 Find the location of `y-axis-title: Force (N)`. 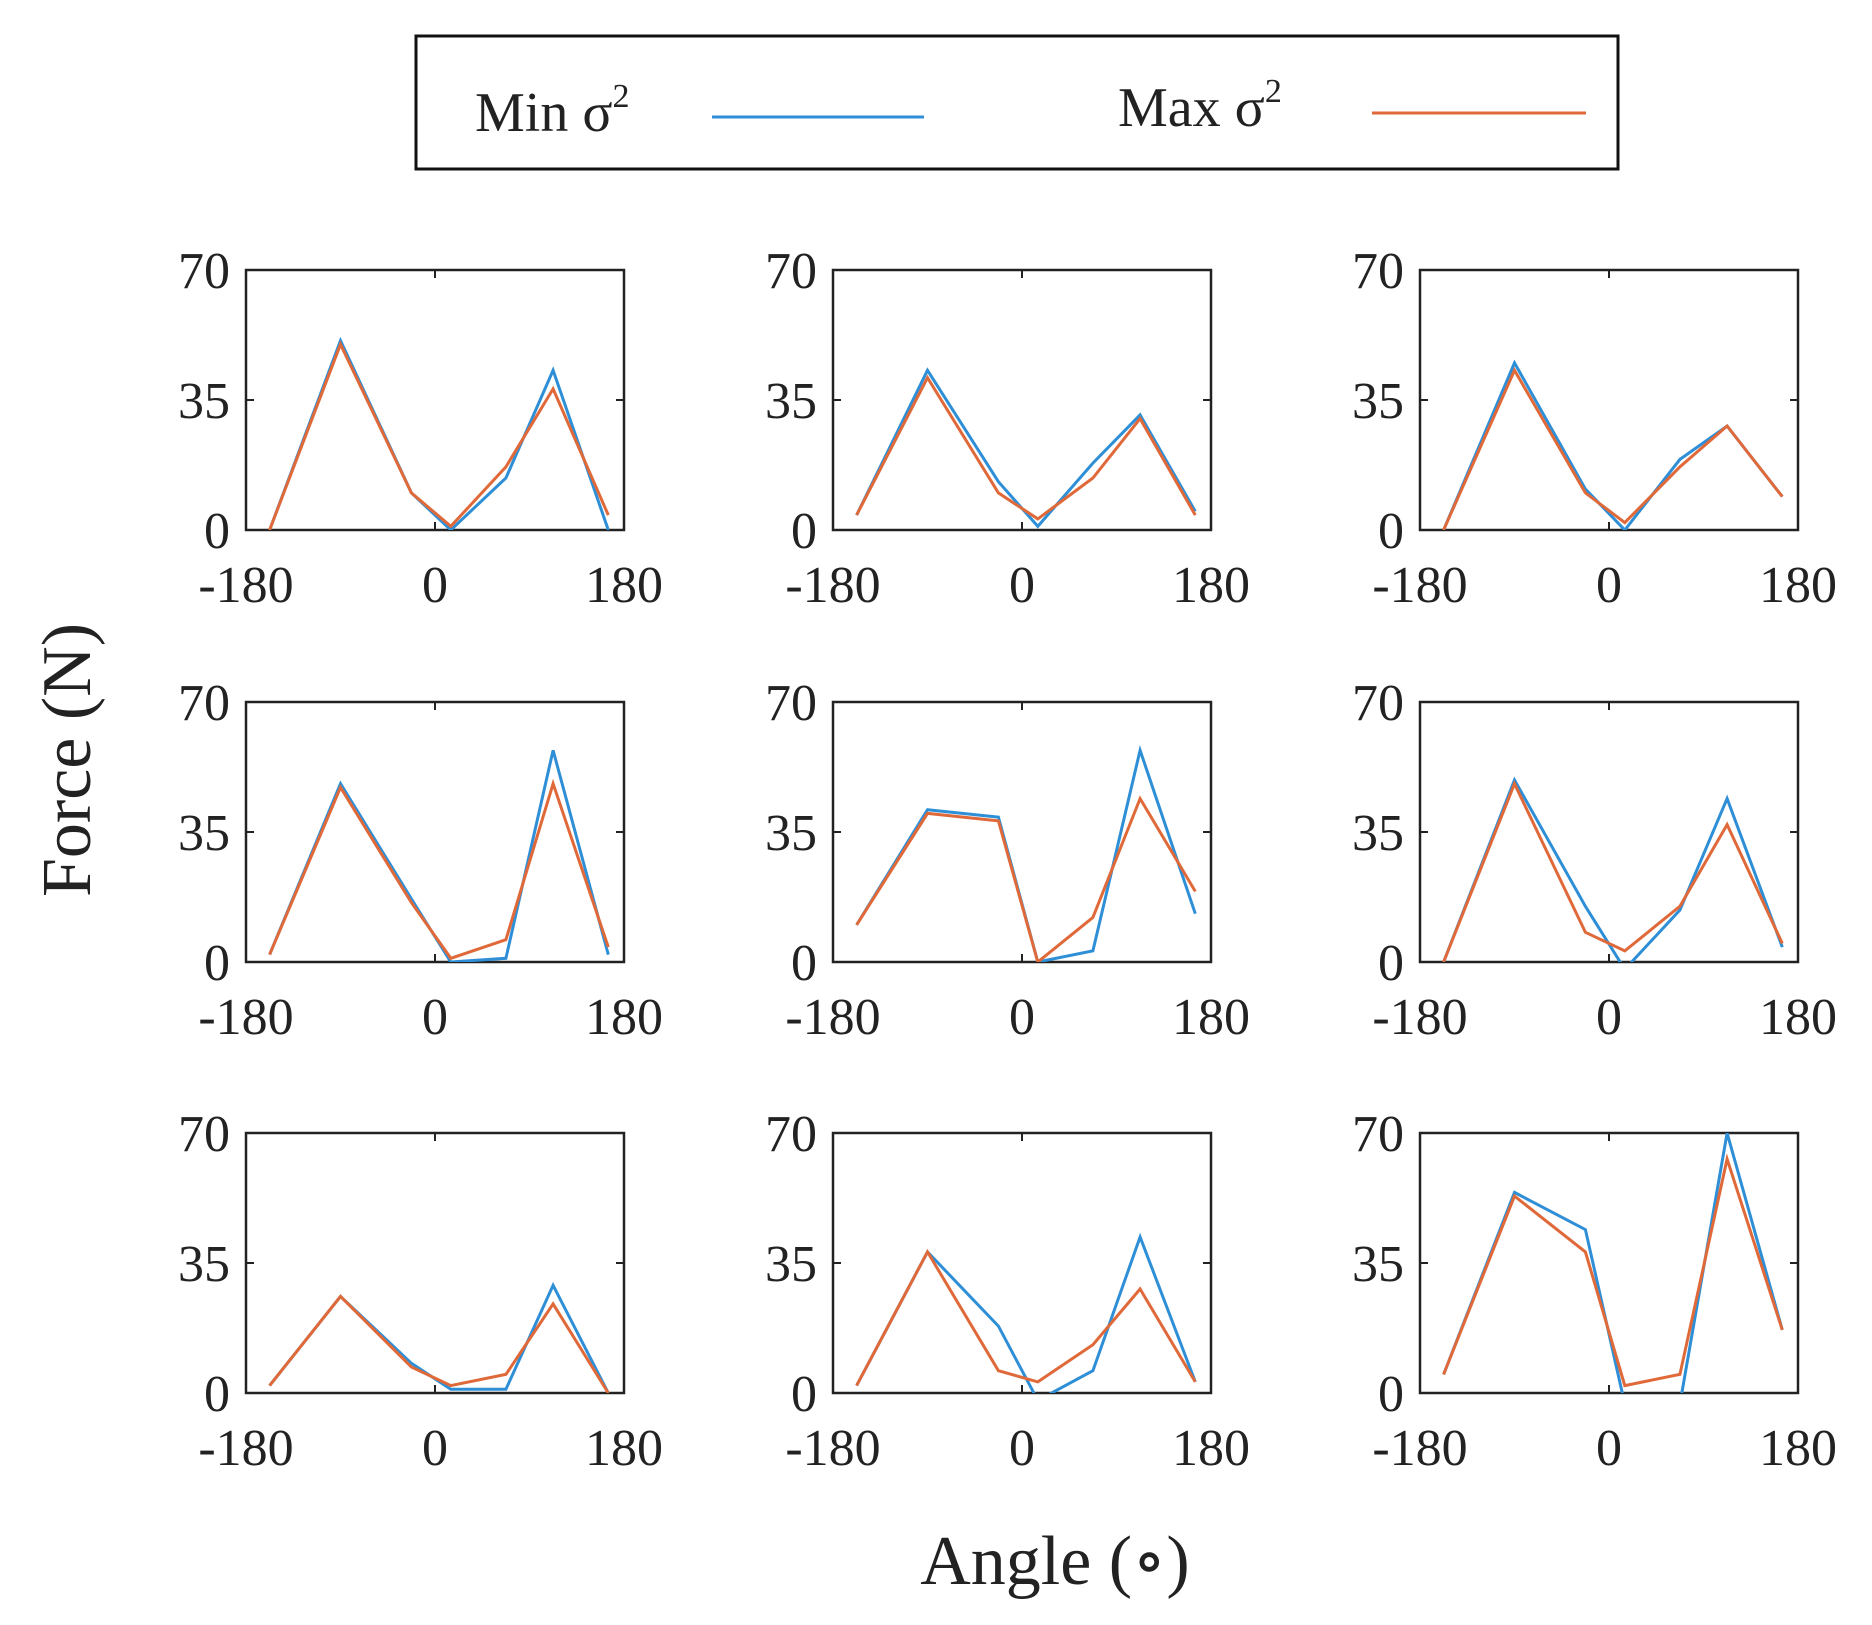

y-axis-title: Force (N) is located at coordinates (67, 760).